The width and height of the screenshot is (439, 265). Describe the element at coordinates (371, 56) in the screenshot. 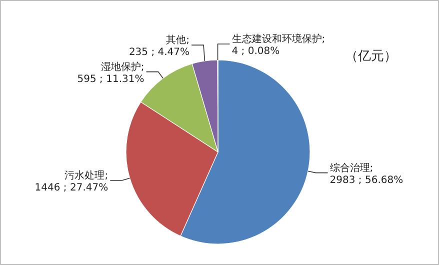

I see `text: （亿元）` at that location.